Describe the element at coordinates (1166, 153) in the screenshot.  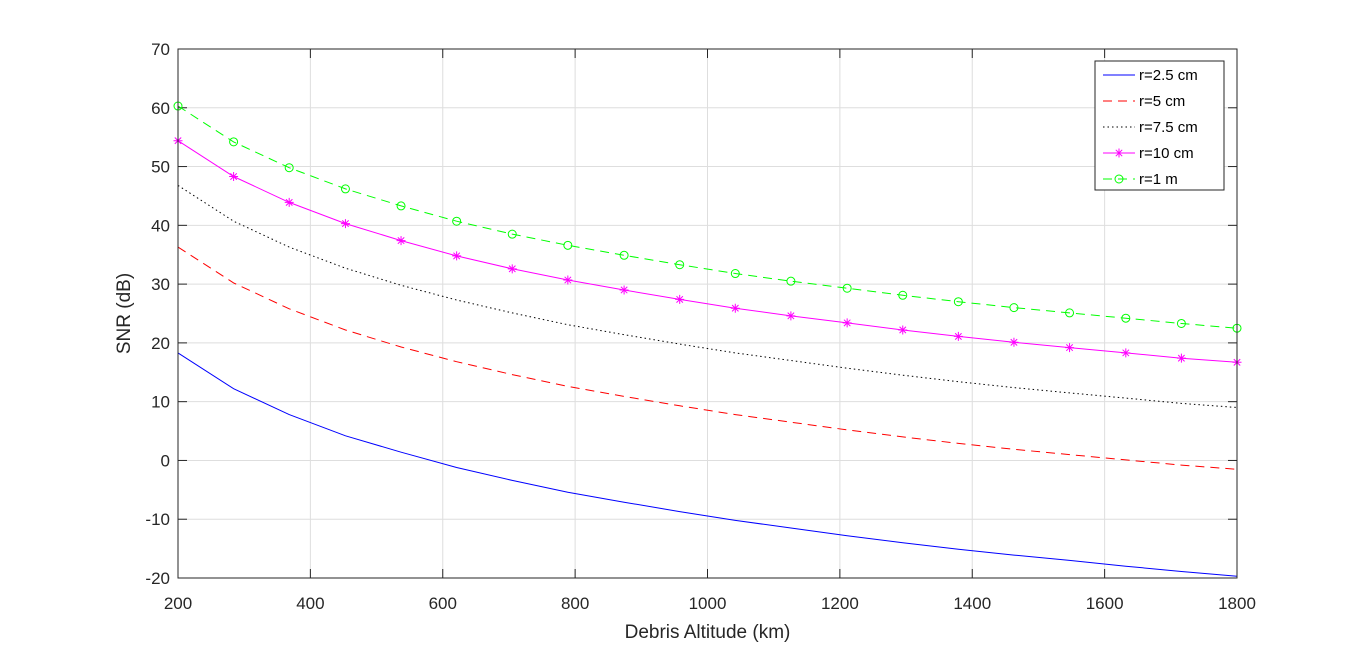
I see `legend-label: r=10 cm` at that location.